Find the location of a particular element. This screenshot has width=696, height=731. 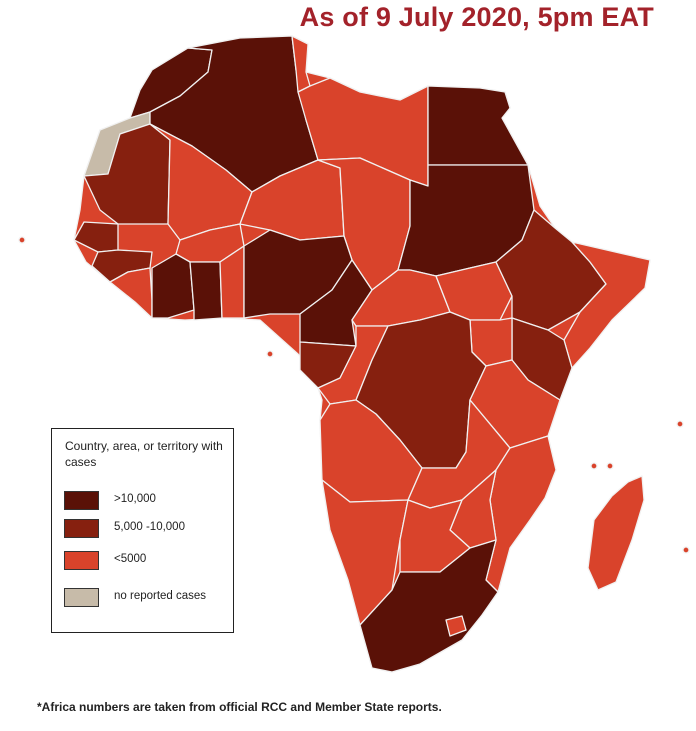

legend-swatch-low is located at coordinates (81, 560).